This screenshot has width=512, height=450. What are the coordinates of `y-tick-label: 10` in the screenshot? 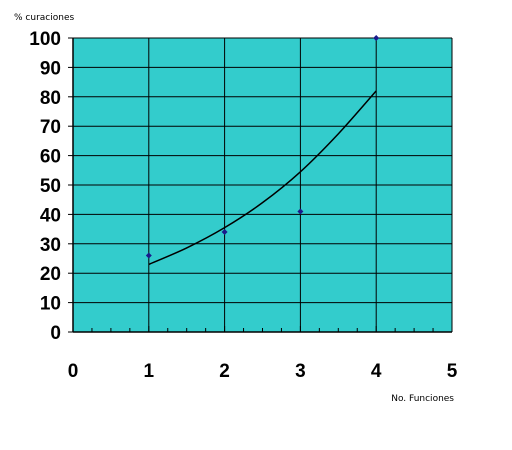 It's located at (50, 304).